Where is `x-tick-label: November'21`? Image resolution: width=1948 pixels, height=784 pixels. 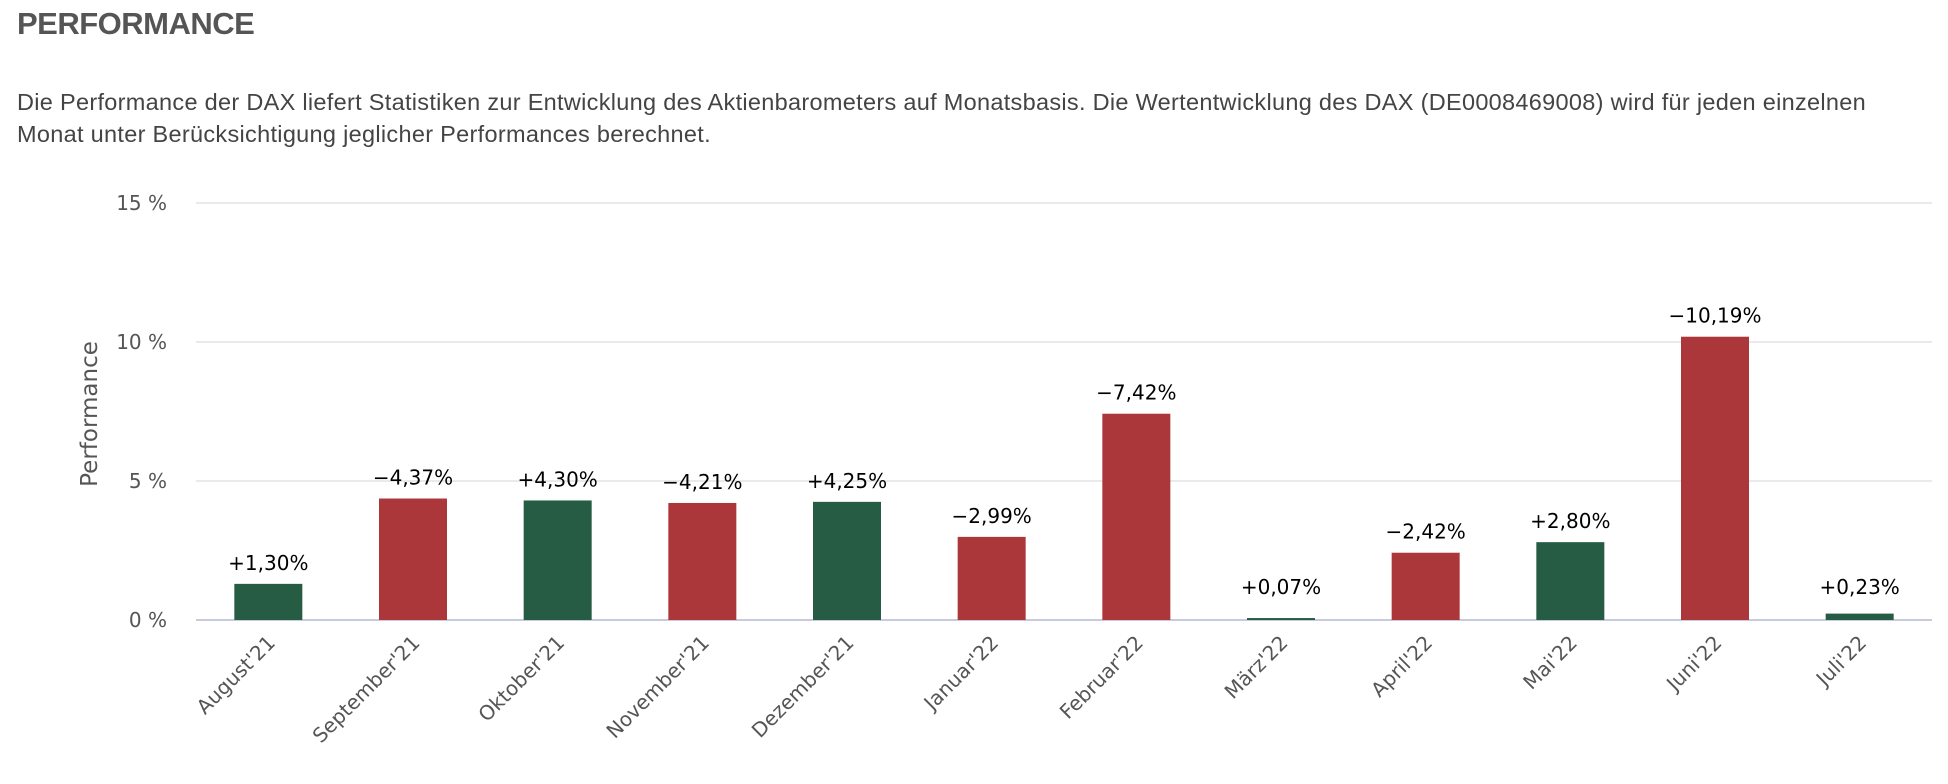 x-tick-label: November'21 is located at coordinates (657, 687).